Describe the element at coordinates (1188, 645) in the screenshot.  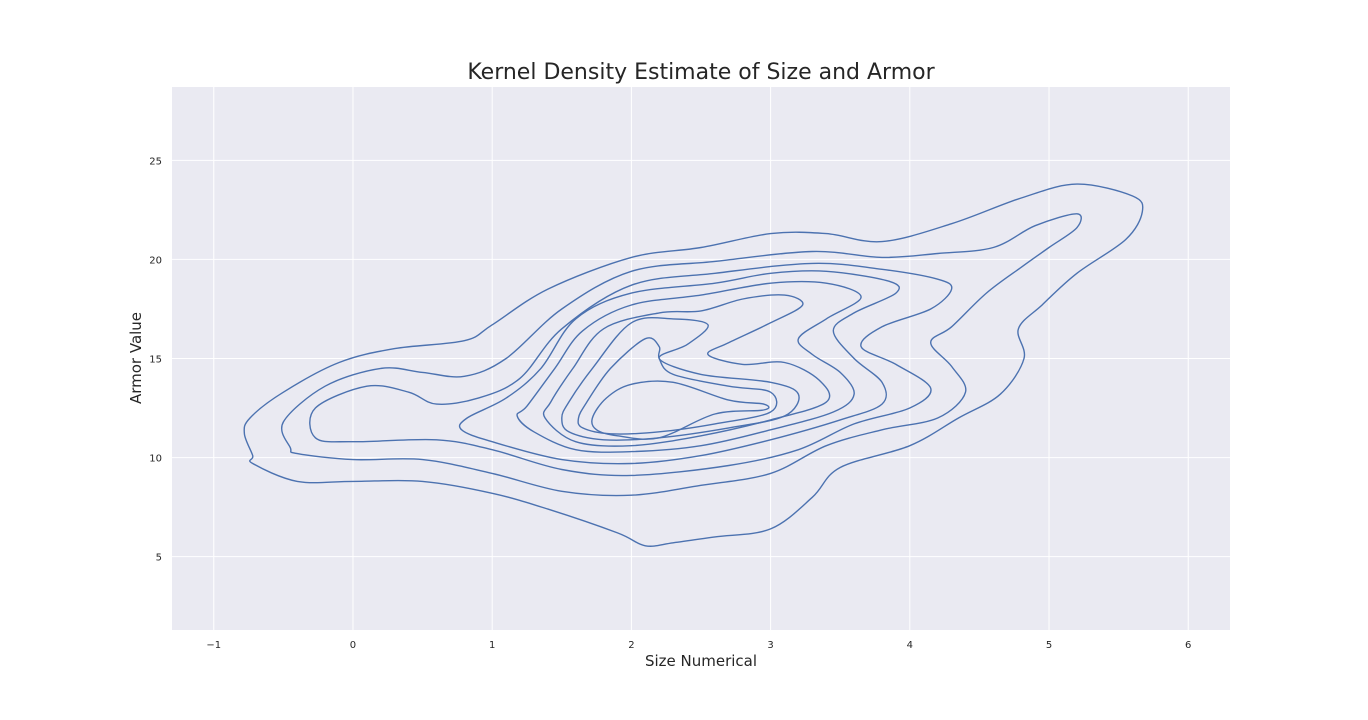
I see `x-tick-label: 6` at that location.